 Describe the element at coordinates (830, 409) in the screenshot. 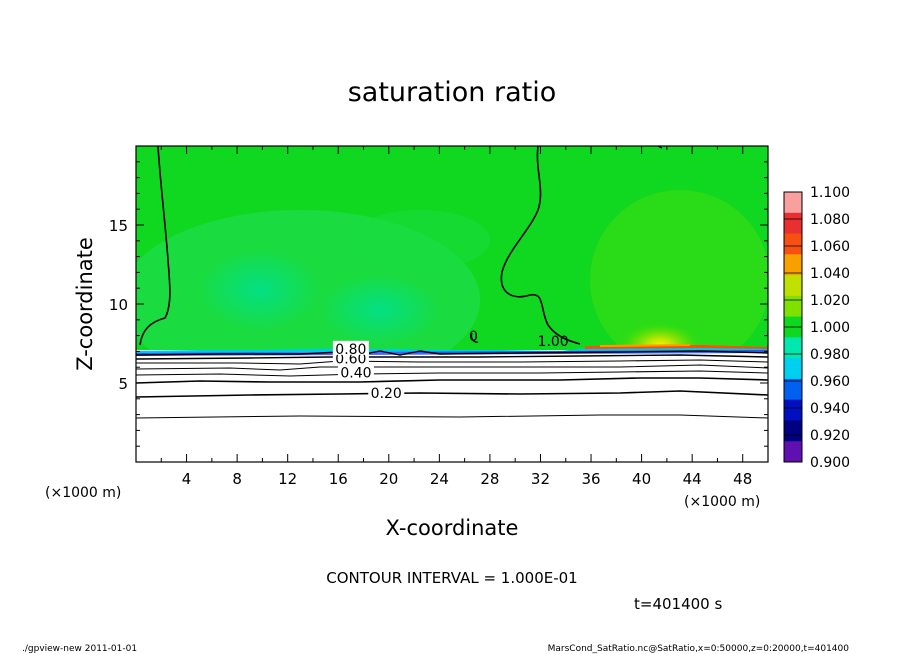

I see `colorbar-label: 0.940` at that location.